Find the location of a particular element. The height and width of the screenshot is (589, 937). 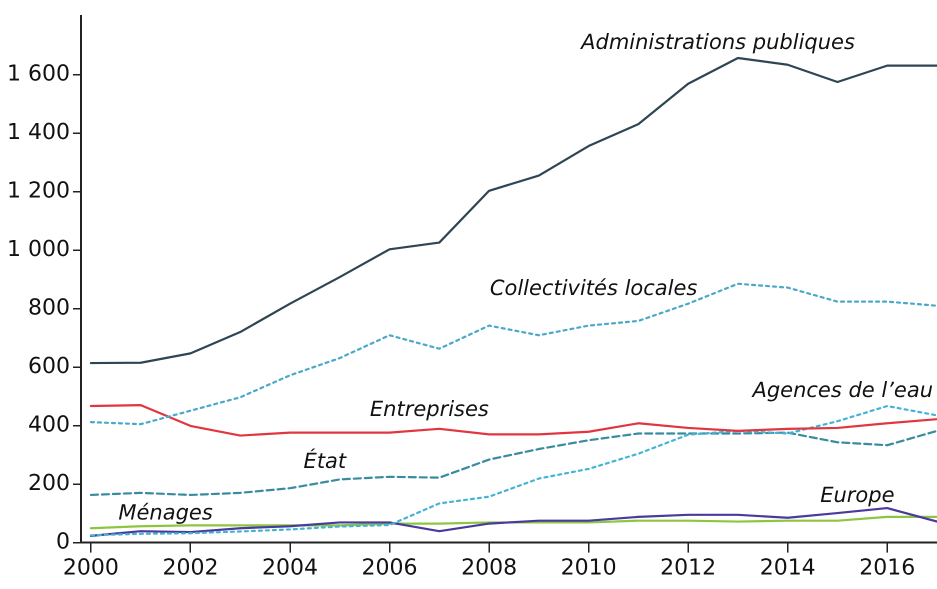

x-tick-label: 2016 is located at coordinates (887, 568).